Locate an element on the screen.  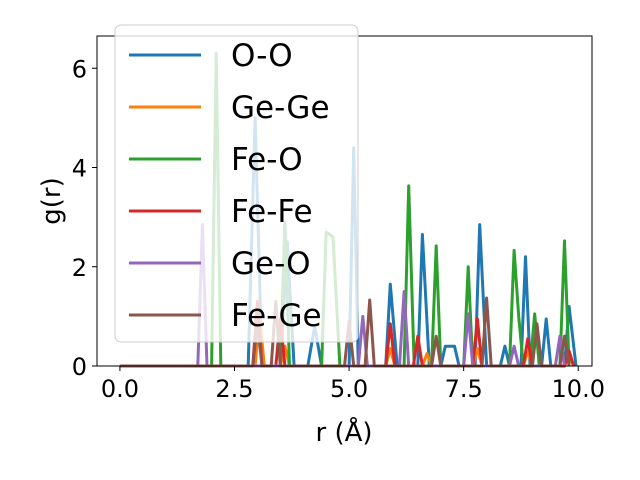
y-axis-label: g(r) is located at coordinates (52, 200).